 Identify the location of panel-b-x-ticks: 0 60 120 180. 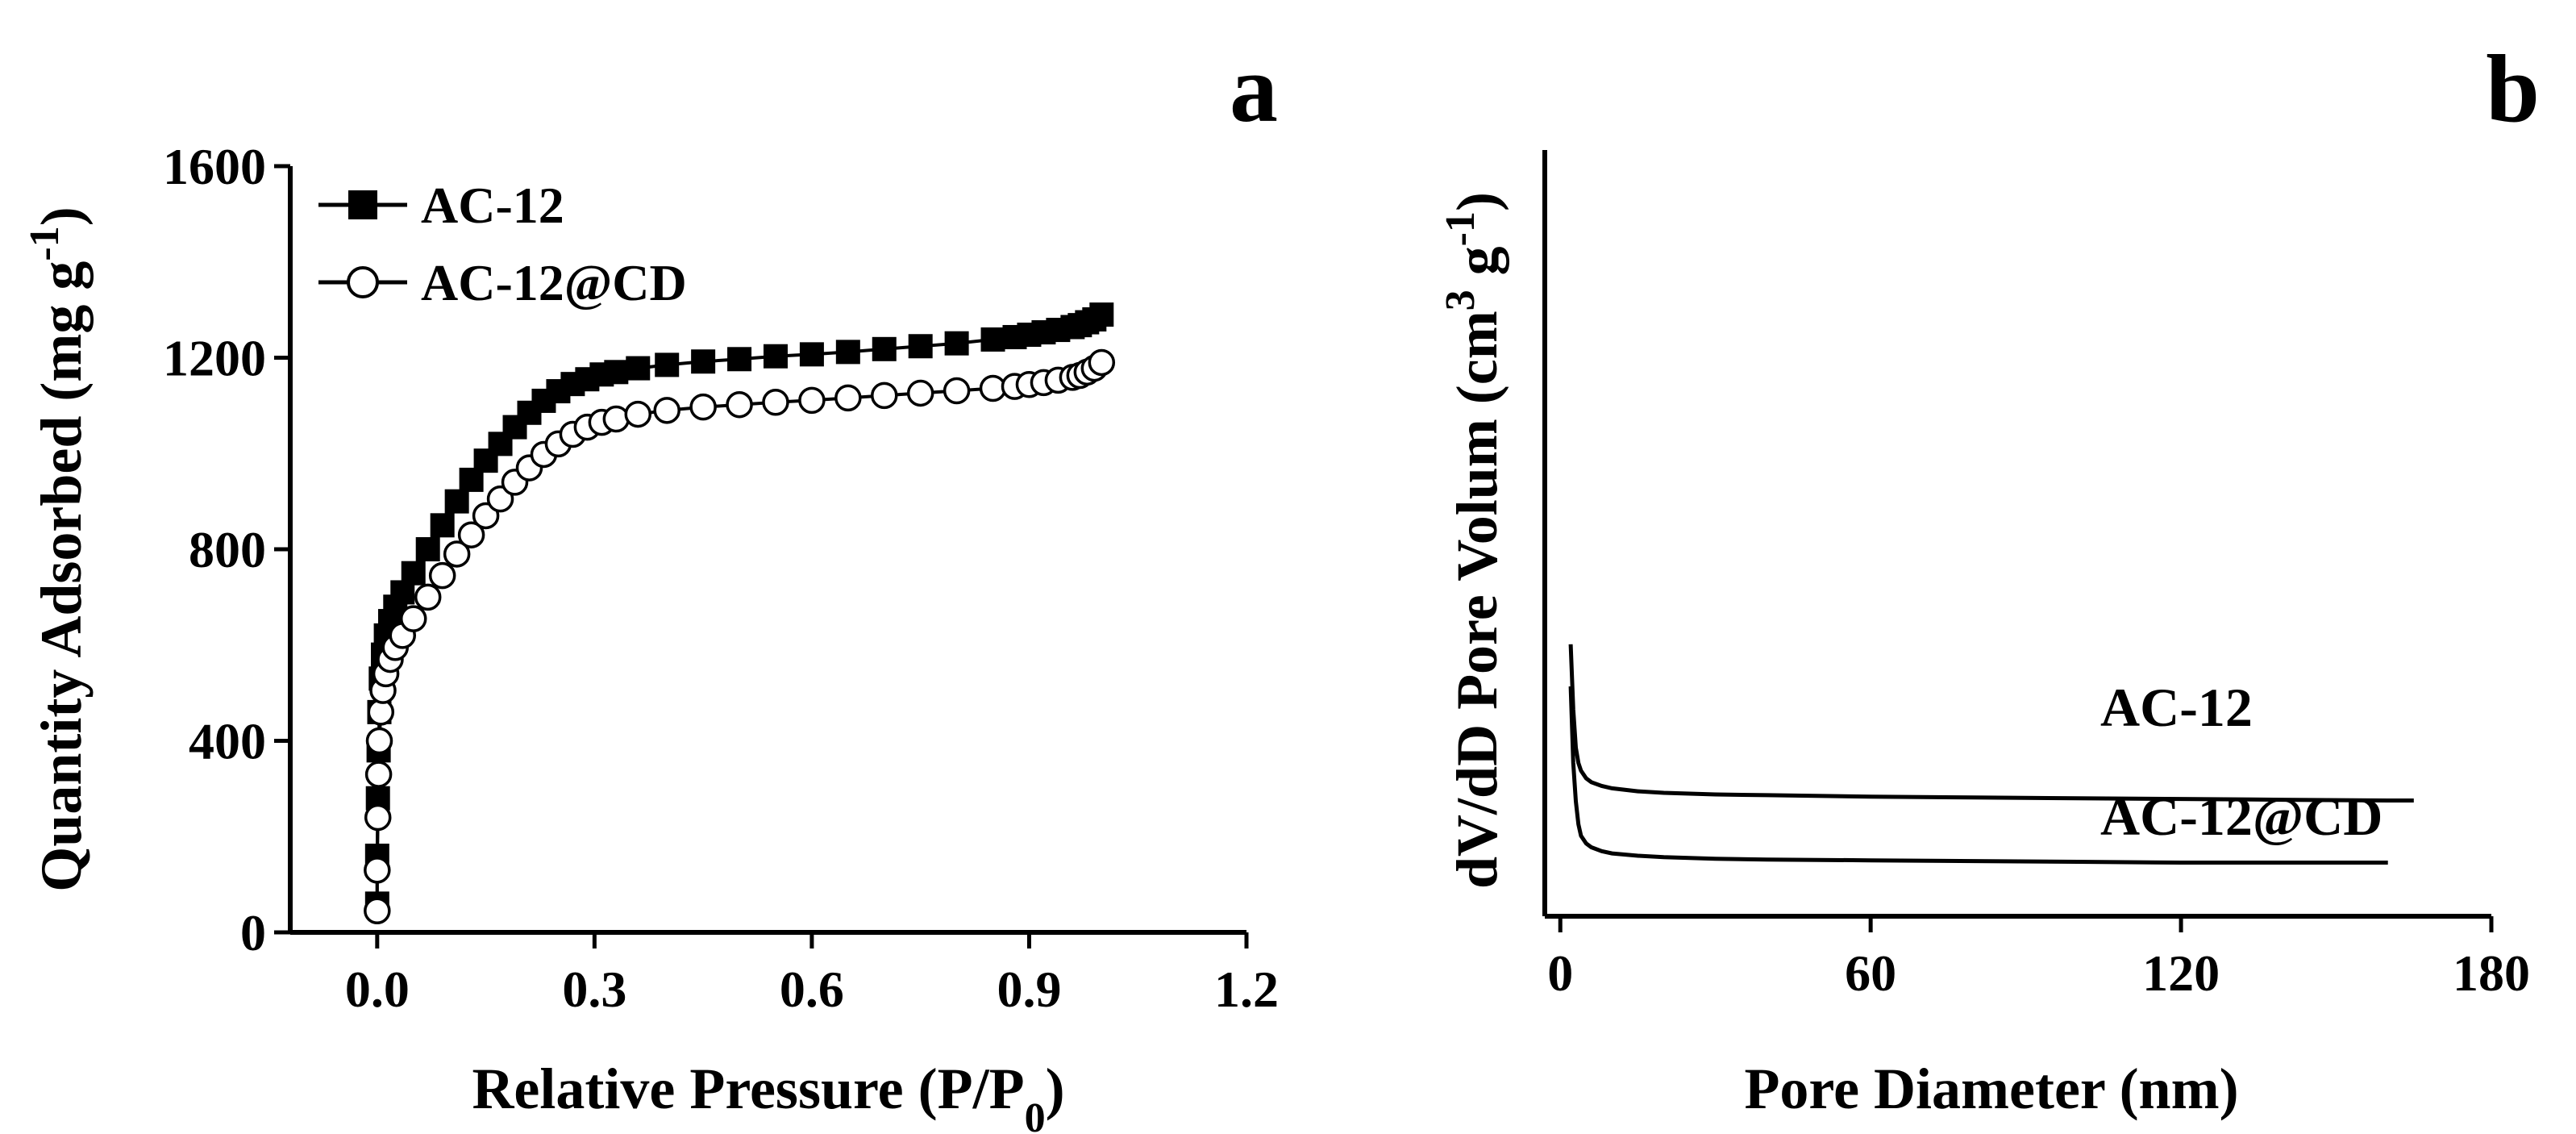
(2039, 959).